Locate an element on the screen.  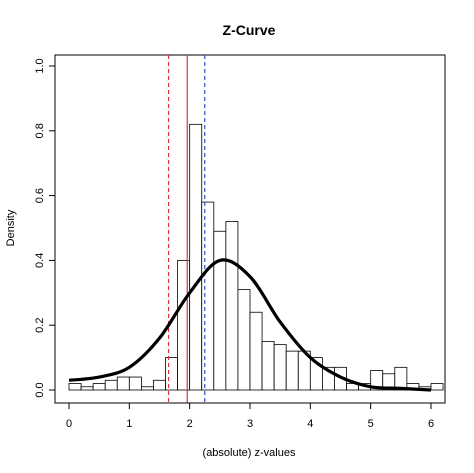
x-axis: 0 1 2 3 4 5 6 is located at coordinates (250, 416).